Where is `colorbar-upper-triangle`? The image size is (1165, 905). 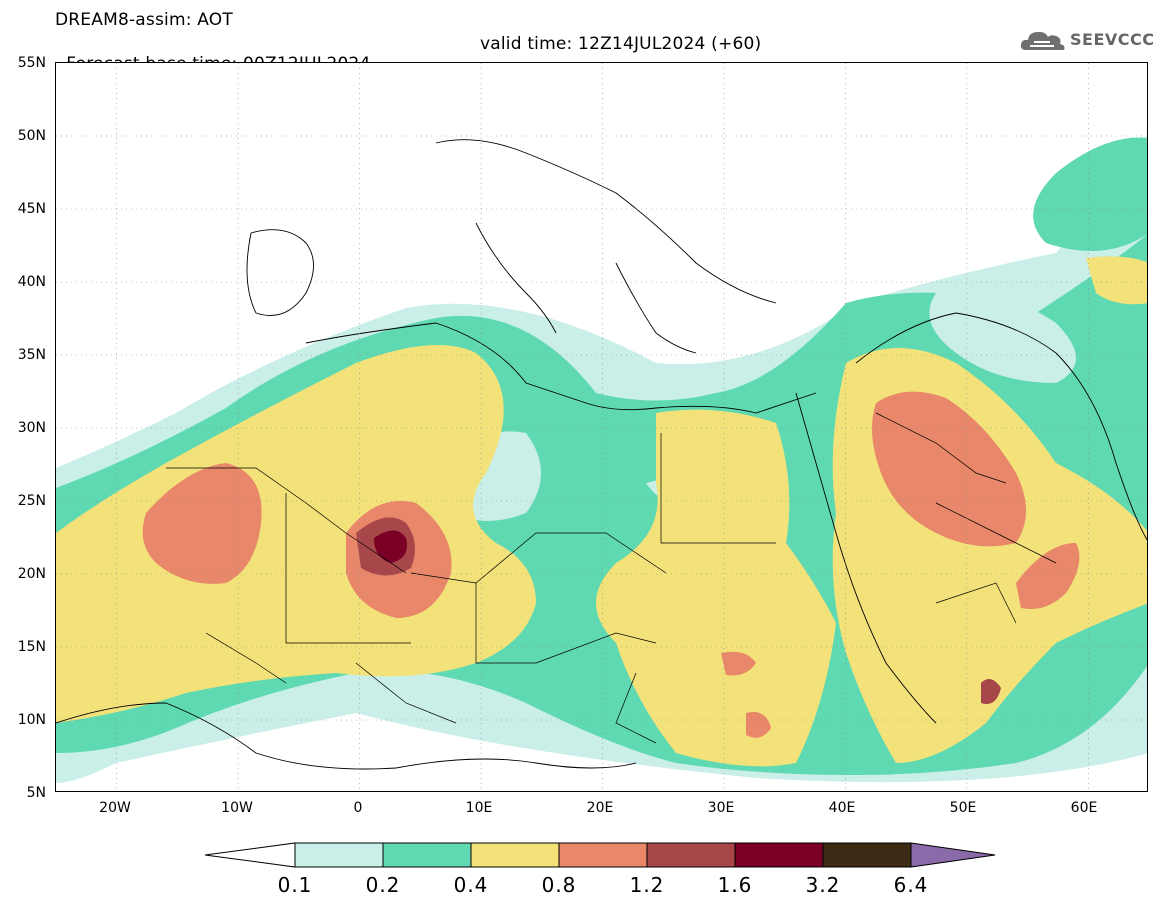 colorbar-upper-triangle is located at coordinates (953, 855).